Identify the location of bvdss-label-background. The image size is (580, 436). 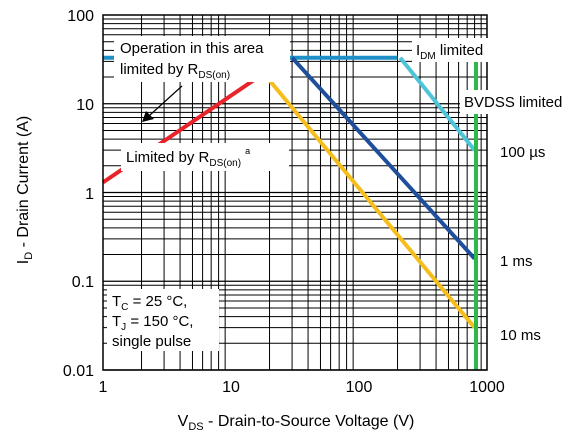
(519, 102).